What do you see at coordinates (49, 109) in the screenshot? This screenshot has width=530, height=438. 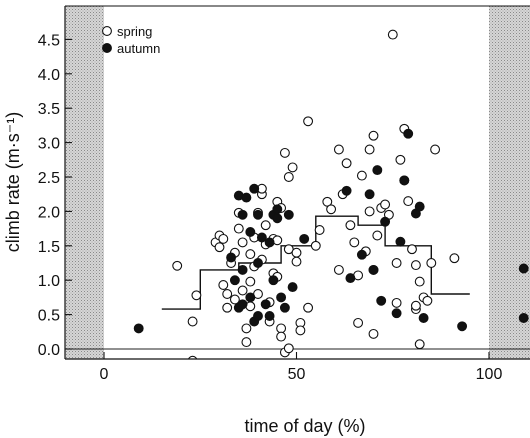 I see `y-tick-label-7: 3.5` at bounding box center [49, 109].